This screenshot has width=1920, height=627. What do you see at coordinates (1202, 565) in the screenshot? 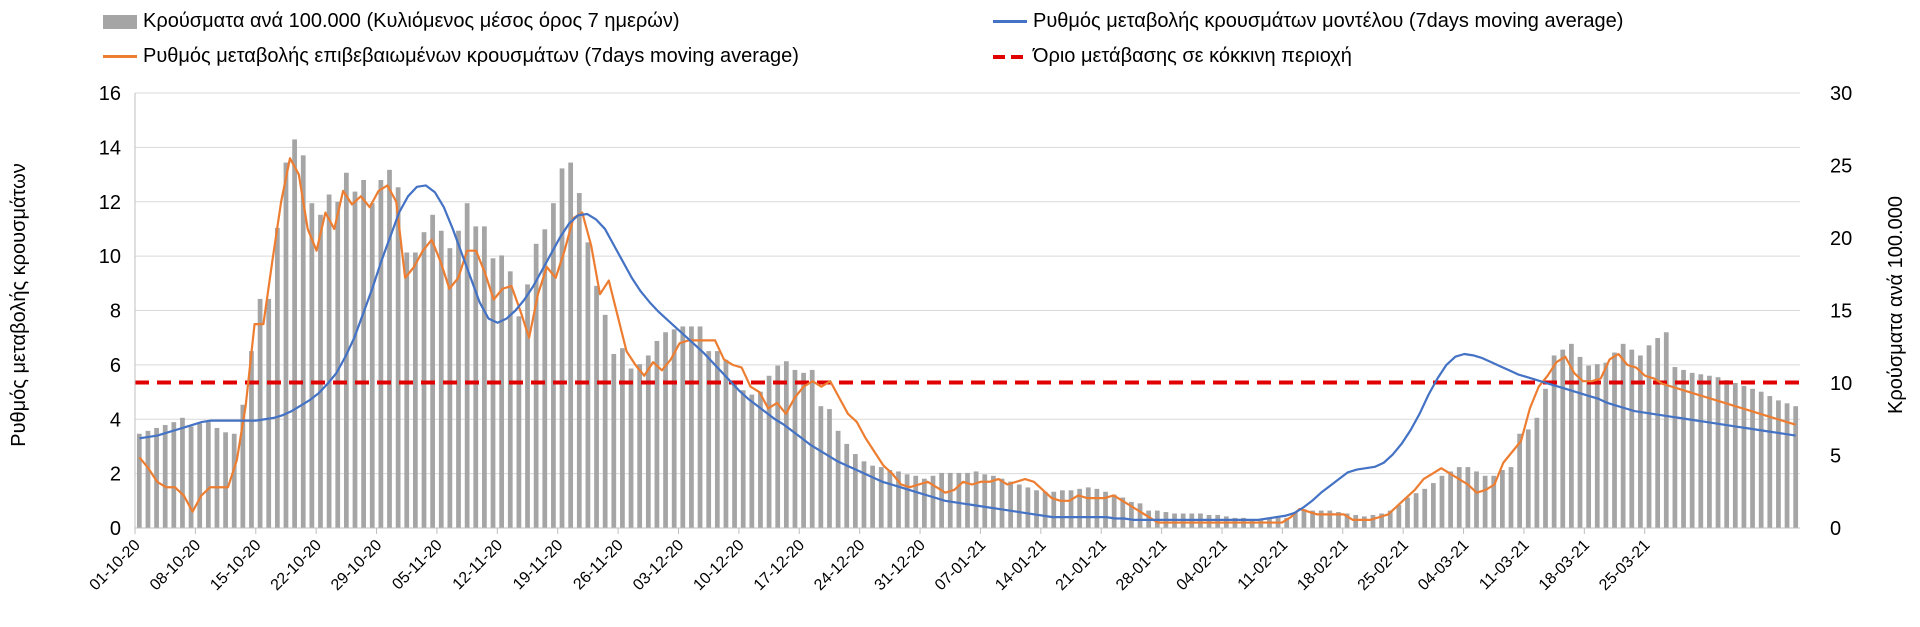
I see `x-tick-label: 04-02-21` at bounding box center [1202, 565].